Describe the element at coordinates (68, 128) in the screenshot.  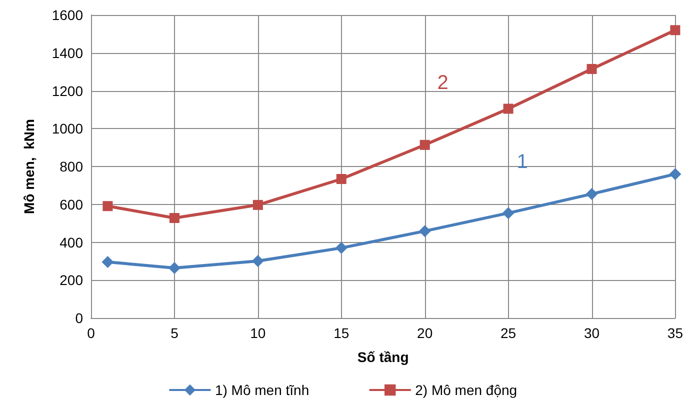
I see `y-tick-label: 1000` at that location.